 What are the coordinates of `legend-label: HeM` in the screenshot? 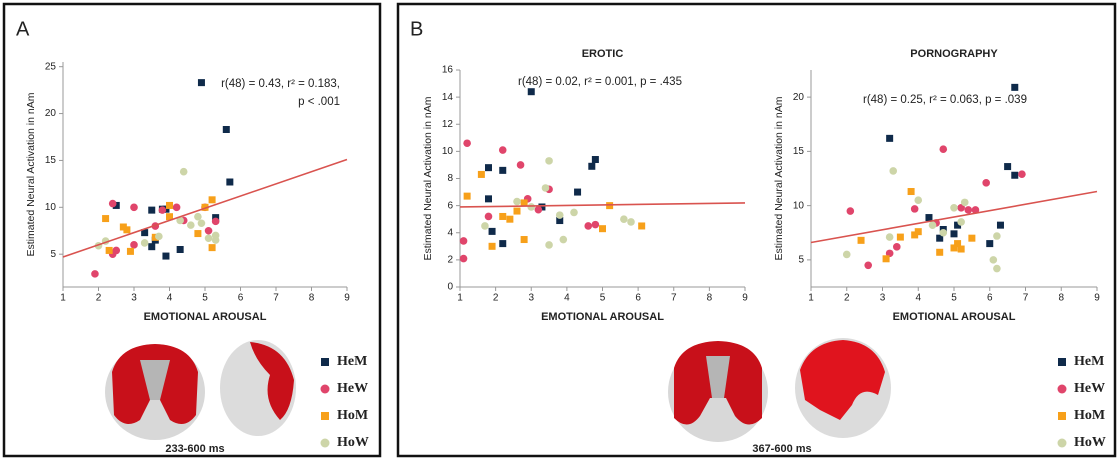 It's located at (1089, 361).